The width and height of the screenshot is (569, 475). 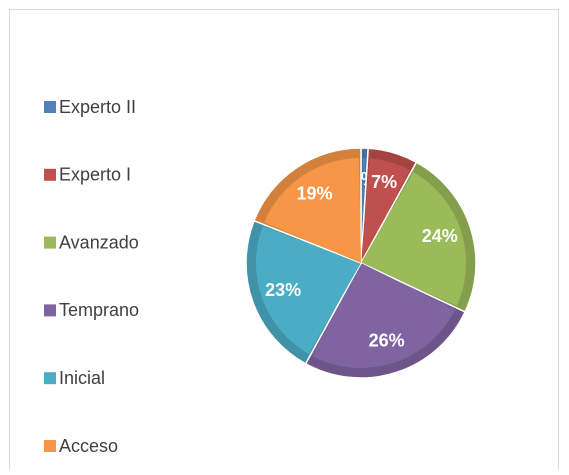 What do you see at coordinates (384, 182) in the screenshot?
I see `data-label: 7%` at bounding box center [384, 182].